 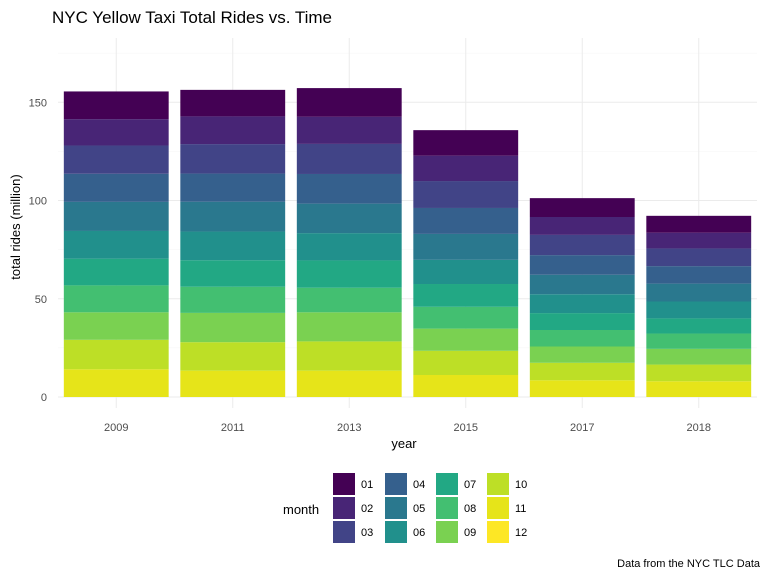 I want to click on legend-label: 02, so click(x=367, y=509).